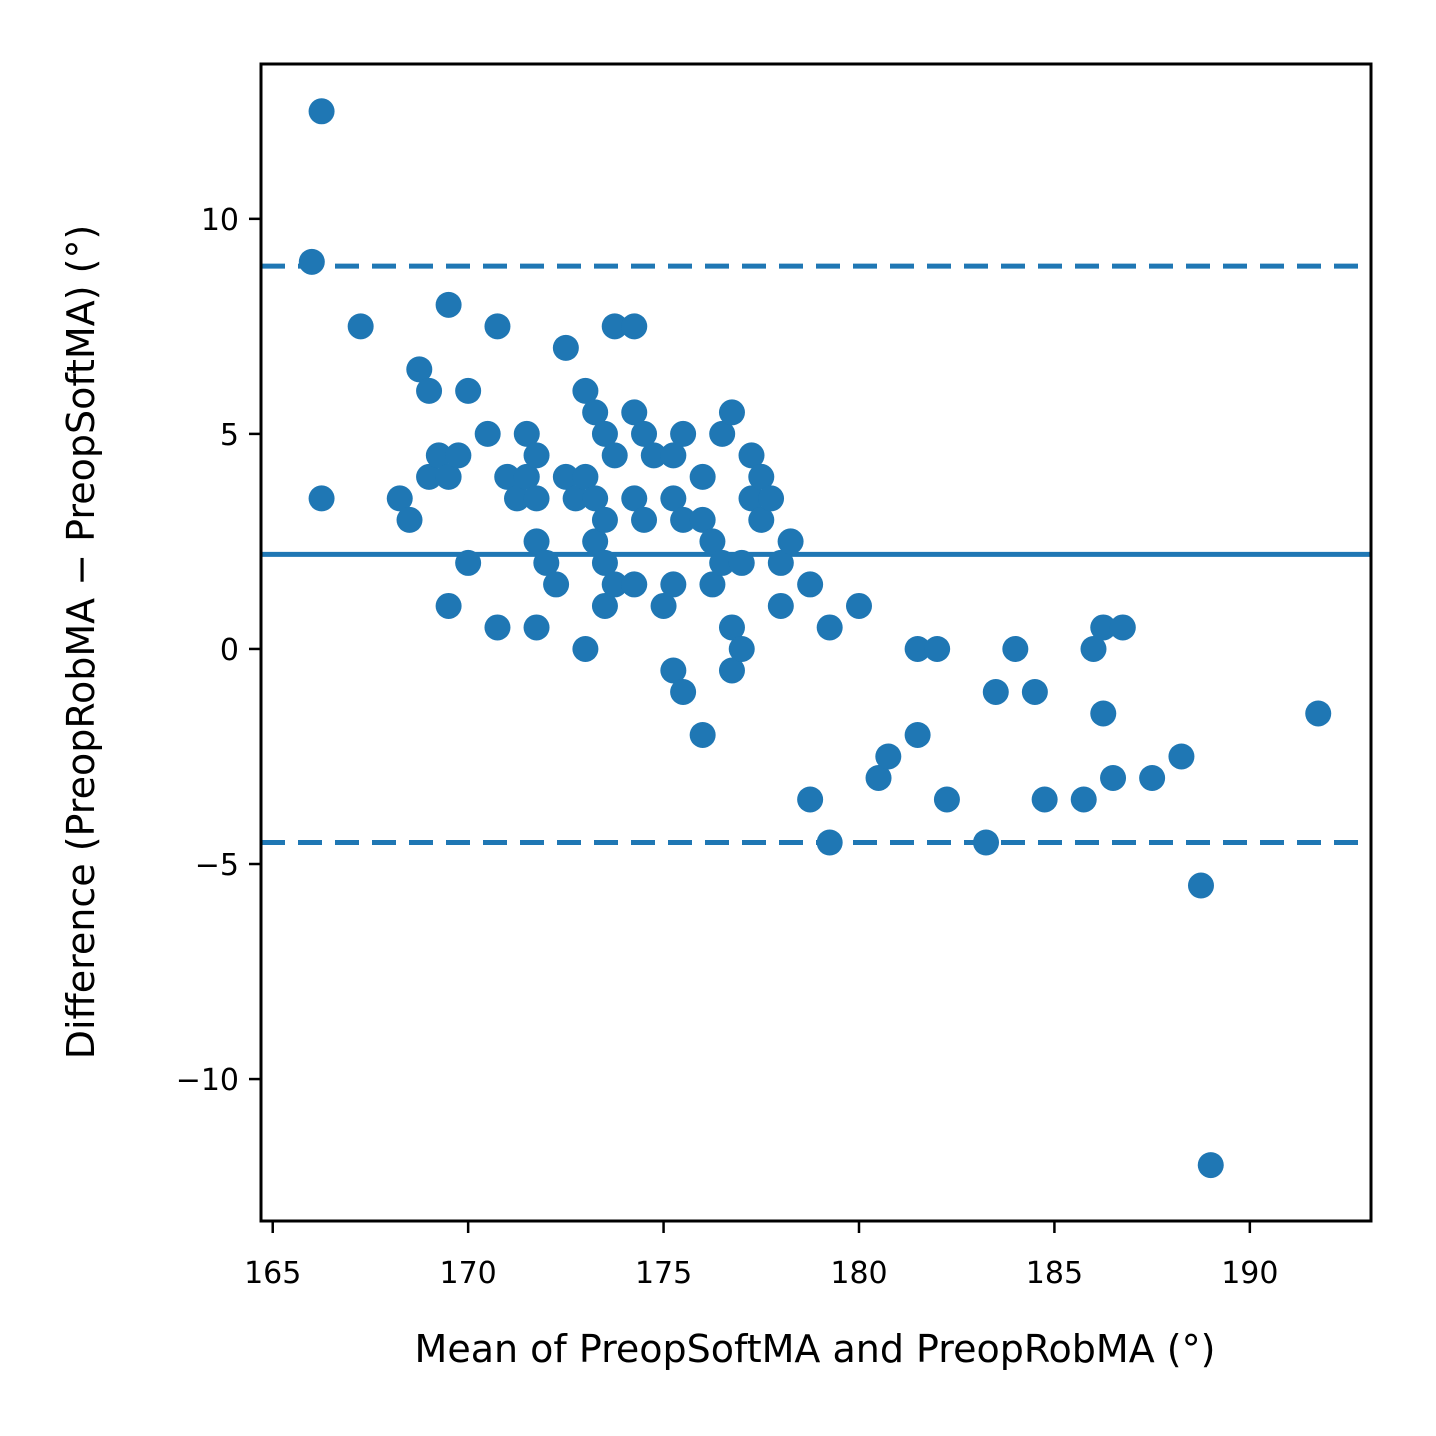 This screenshot has width=1436, height=1436. What do you see at coordinates (815, 1349) in the screenshot?
I see `x-axis-label: Mean of PreopSoftMA and PreopRobMA (°)` at bounding box center [815, 1349].